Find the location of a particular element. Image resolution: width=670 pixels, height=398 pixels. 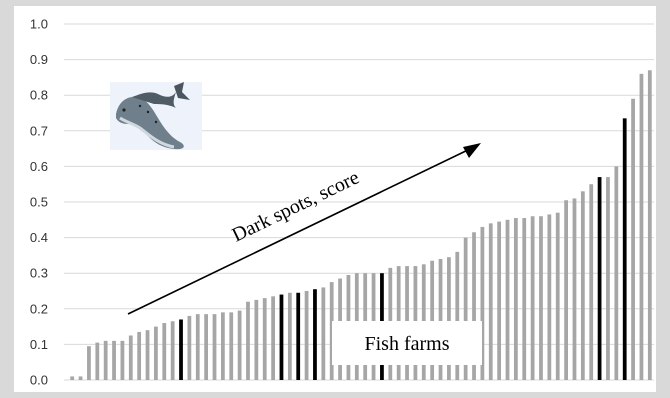

y-tick-label: 0.2 is located at coordinates (39, 308).